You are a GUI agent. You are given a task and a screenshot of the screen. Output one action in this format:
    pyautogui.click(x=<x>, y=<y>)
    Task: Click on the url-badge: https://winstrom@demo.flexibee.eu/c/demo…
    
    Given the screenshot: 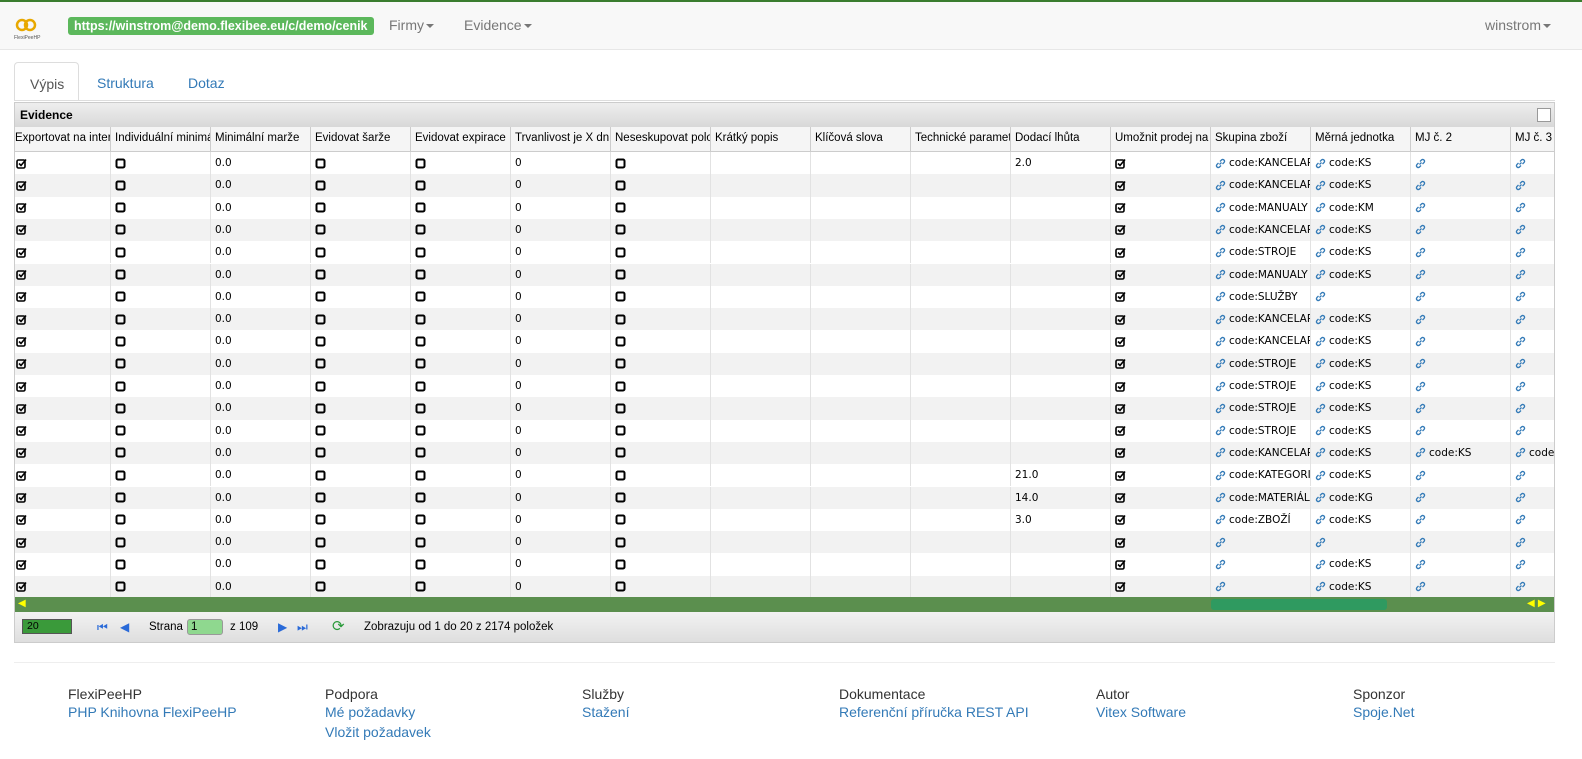 What is the action you would take?
    pyautogui.click(x=221, y=26)
    